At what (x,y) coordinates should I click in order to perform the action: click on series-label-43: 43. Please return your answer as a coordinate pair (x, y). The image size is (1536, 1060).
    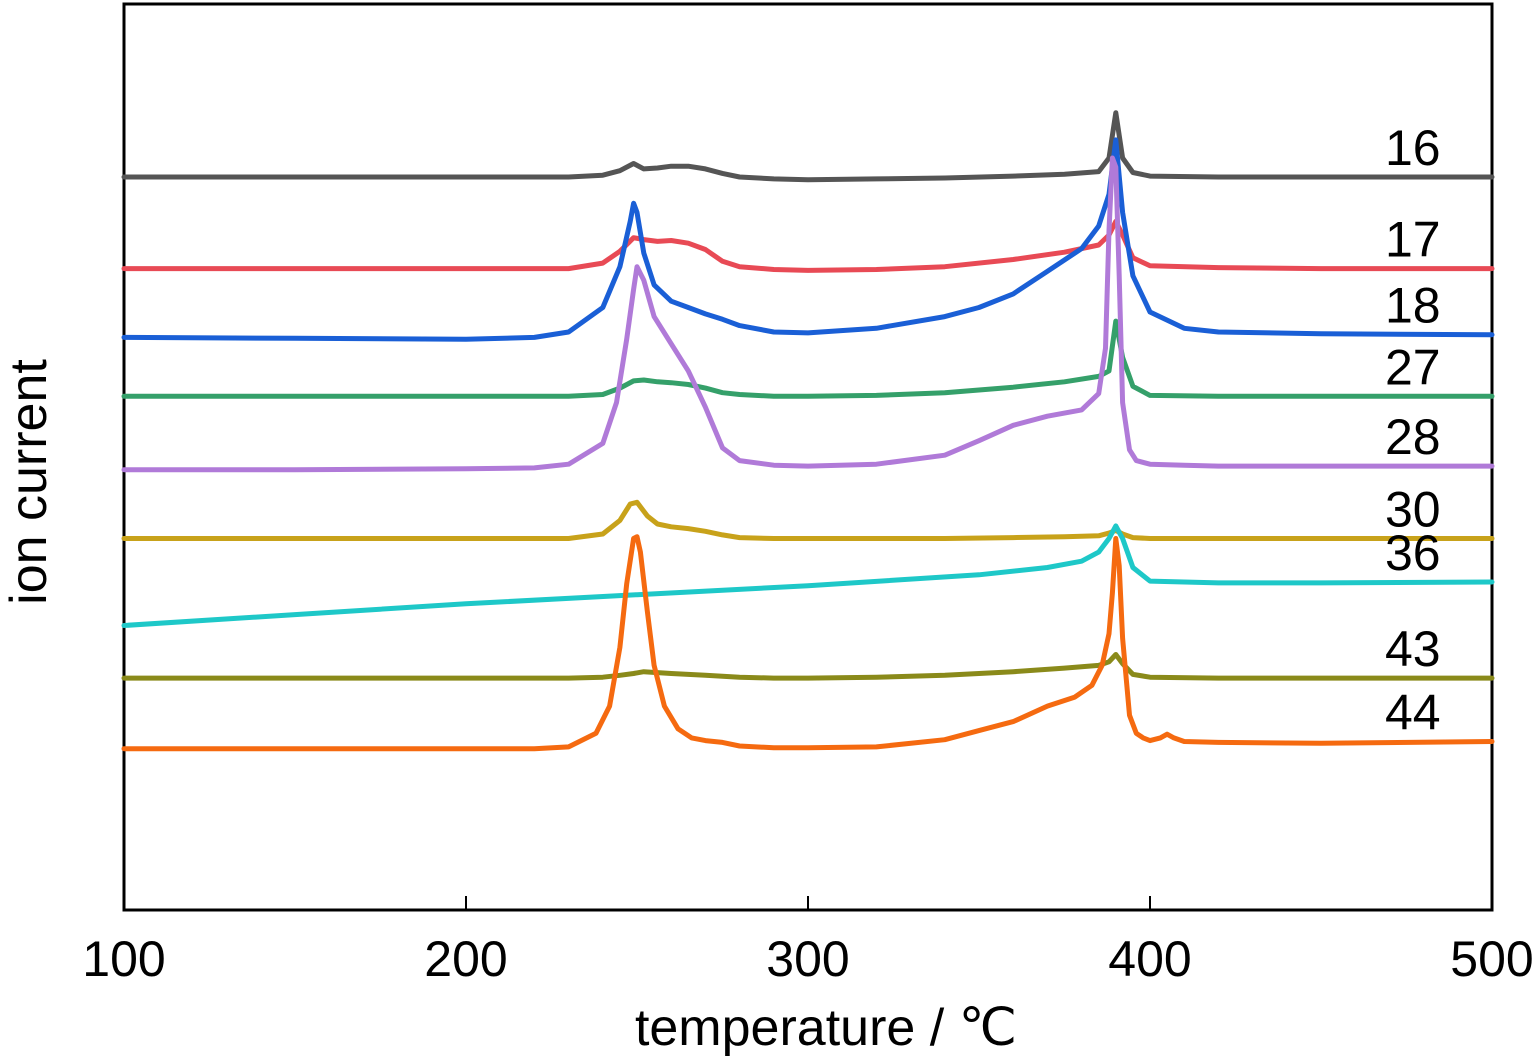
    Looking at the image, I should click on (1413, 649).